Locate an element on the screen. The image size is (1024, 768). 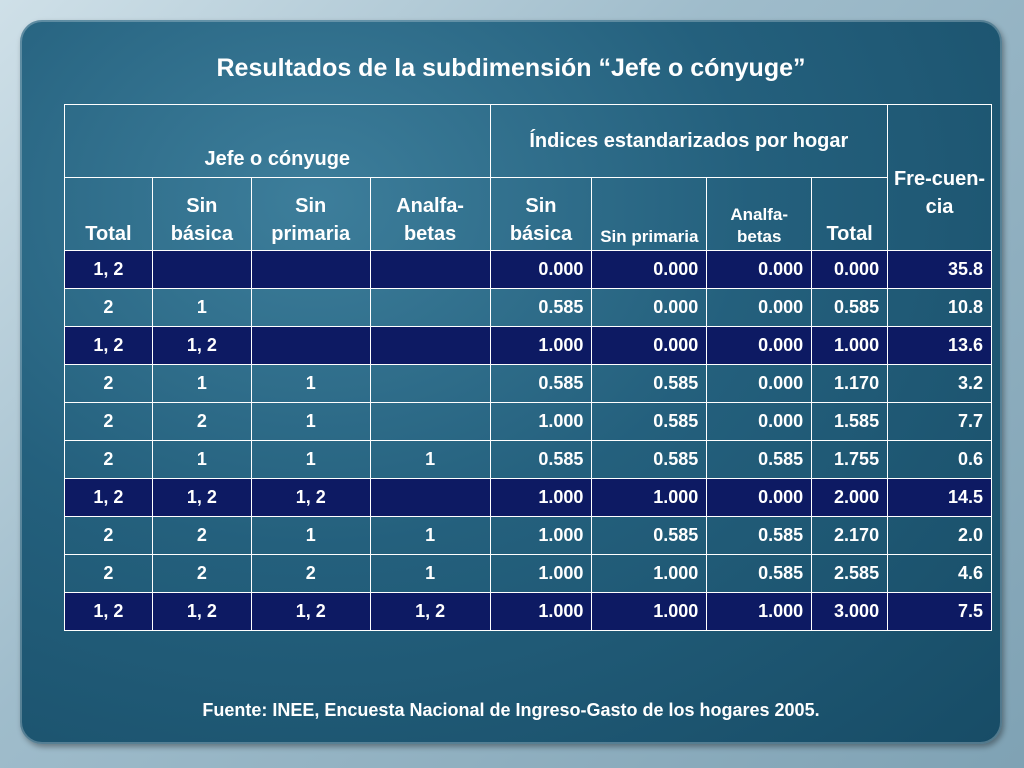
header-frecuencia: Fre-cuen-cia is located at coordinates (939, 177).